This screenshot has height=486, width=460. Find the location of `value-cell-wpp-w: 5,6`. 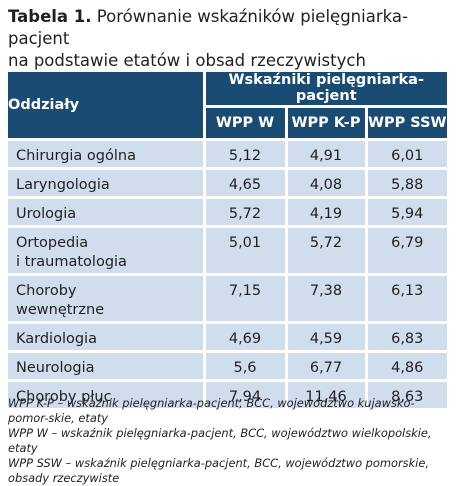

value-cell-wpp-w: 5,6 is located at coordinates (244, 365).